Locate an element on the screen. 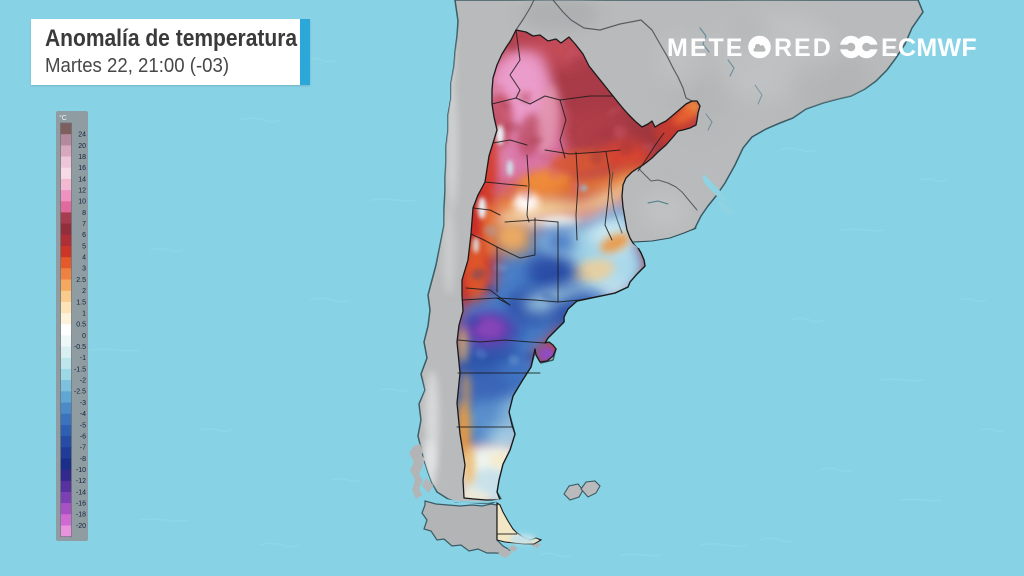 This screenshot has width=1024, height=576. svg-text: 14 is located at coordinates (82, 179).